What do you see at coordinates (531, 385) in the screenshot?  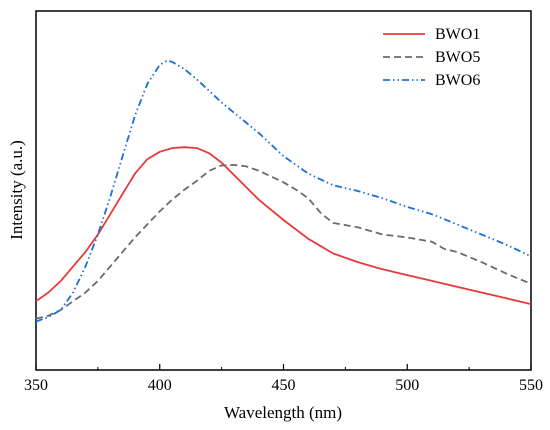 I see `x-tick-label: 550` at bounding box center [531, 385].